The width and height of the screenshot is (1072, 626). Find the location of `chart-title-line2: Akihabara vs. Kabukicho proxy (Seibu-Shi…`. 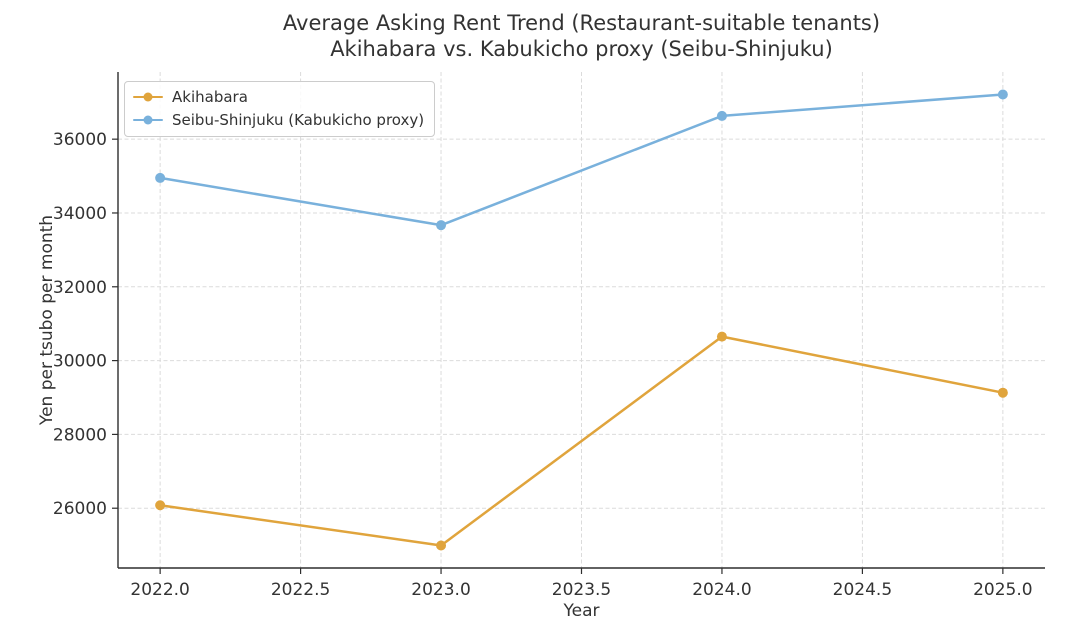

chart-title-line2: Akihabara vs. Kabukicho proxy (Seibu-Shi… is located at coordinates (581, 49).